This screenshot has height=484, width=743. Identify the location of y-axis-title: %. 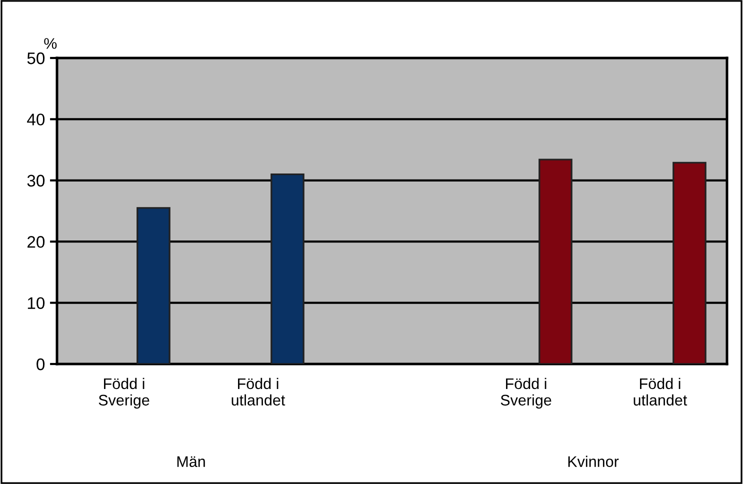
(50, 43).